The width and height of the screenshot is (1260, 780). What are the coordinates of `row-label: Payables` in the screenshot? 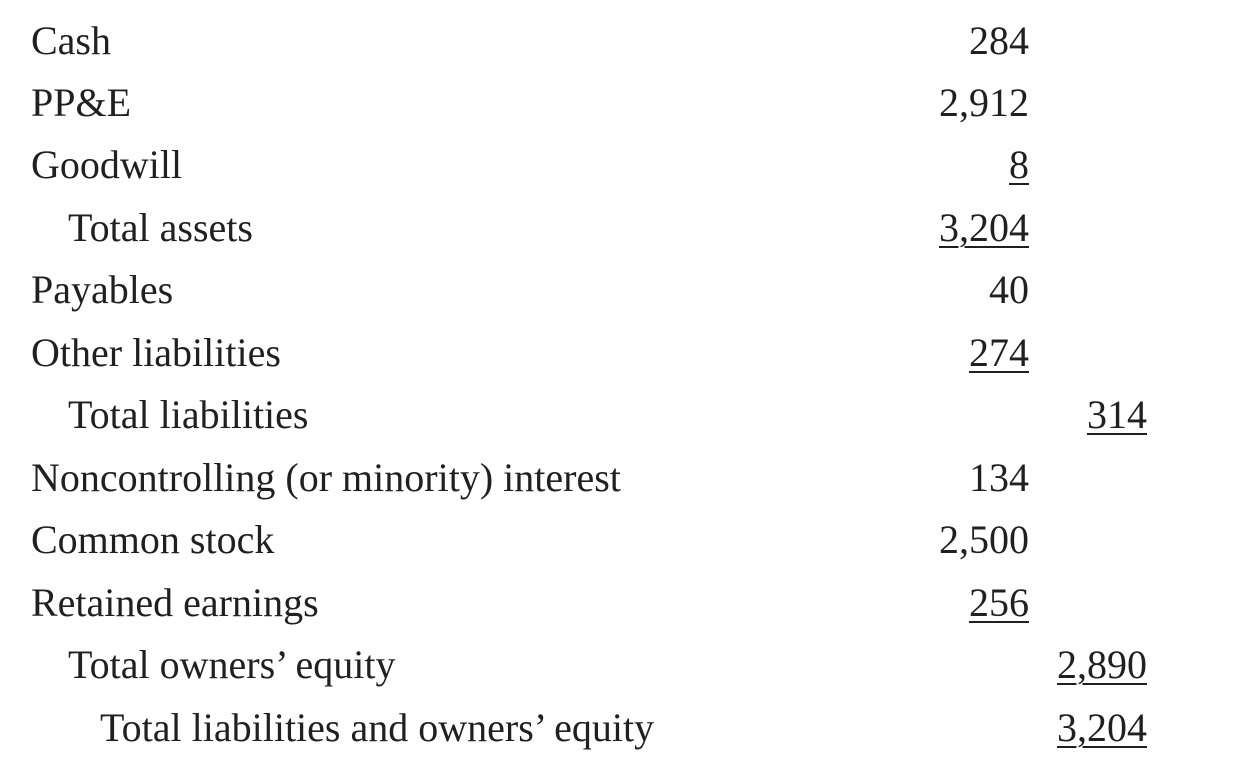 It's located at (102, 289).